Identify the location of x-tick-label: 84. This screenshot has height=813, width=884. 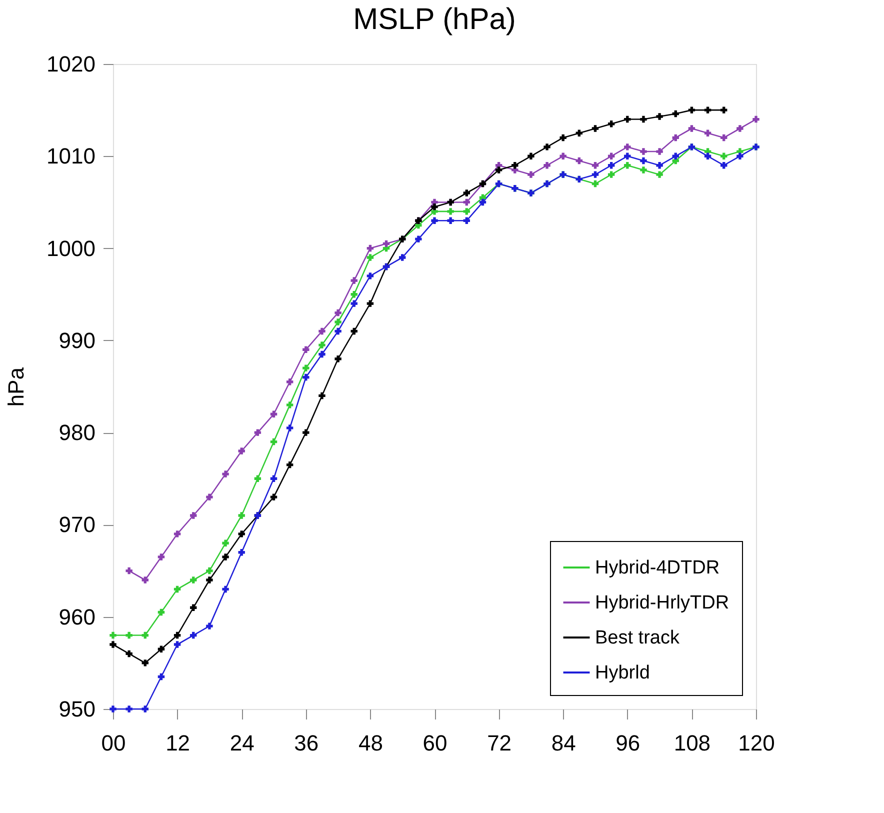
(563, 743).